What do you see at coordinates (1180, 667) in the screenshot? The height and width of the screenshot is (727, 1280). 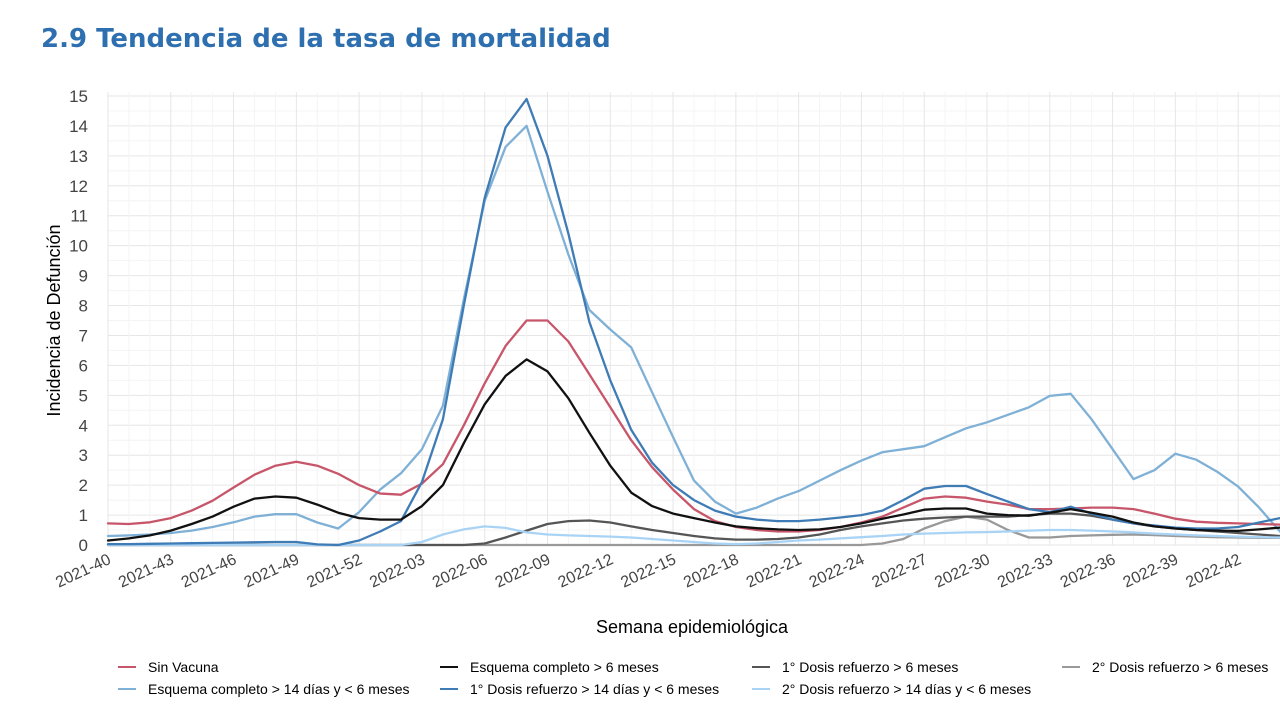 I see `legend-label: 2° Dosis refuerzo > 6 meses` at bounding box center [1180, 667].